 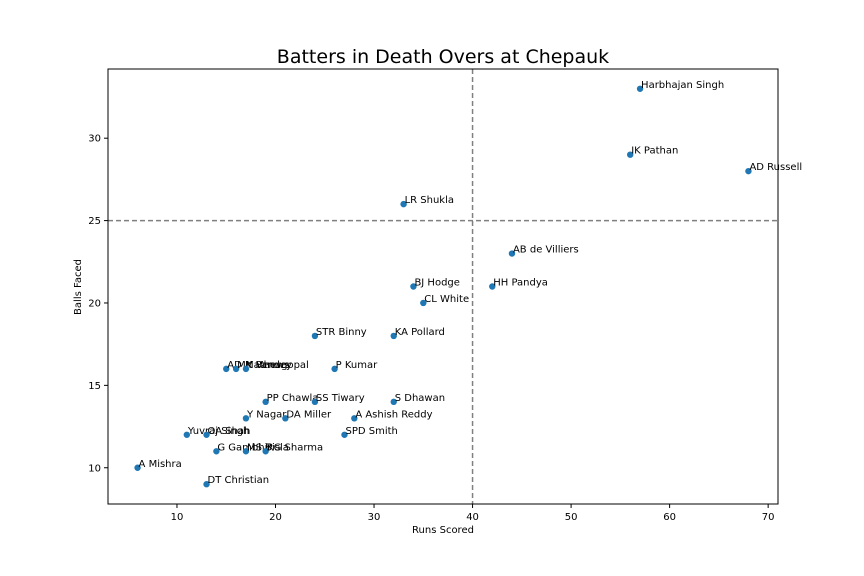 I want to click on x-tick-label: 10, so click(x=177, y=517).